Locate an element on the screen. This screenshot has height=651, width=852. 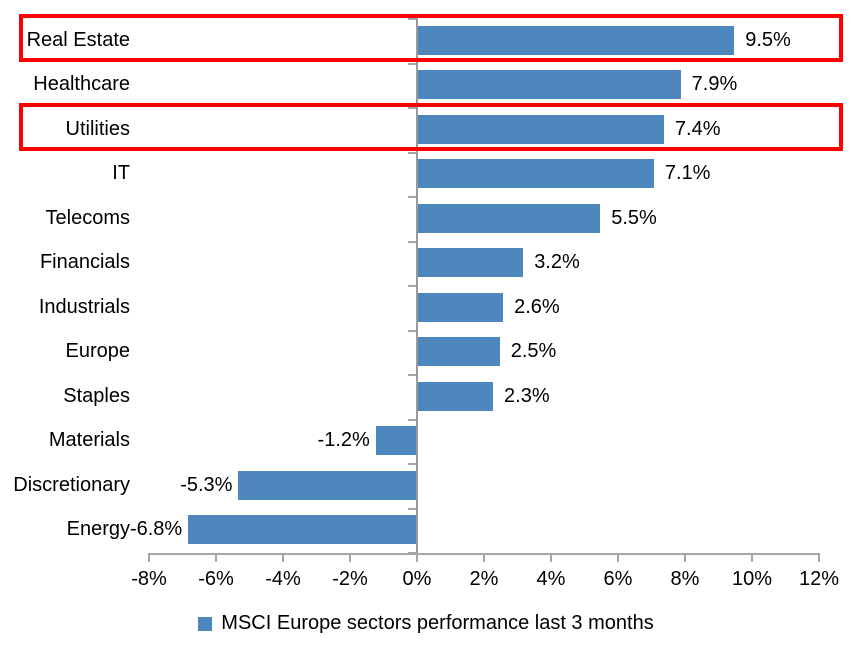
category-label-real-estate: Real Estate is located at coordinates (78, 39).